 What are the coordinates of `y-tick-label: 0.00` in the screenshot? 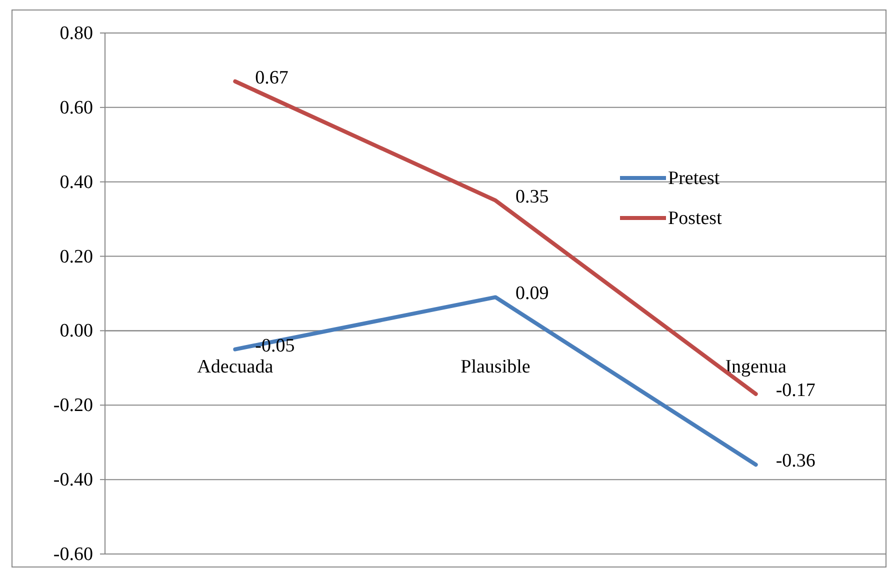 It's located at (76, 331).